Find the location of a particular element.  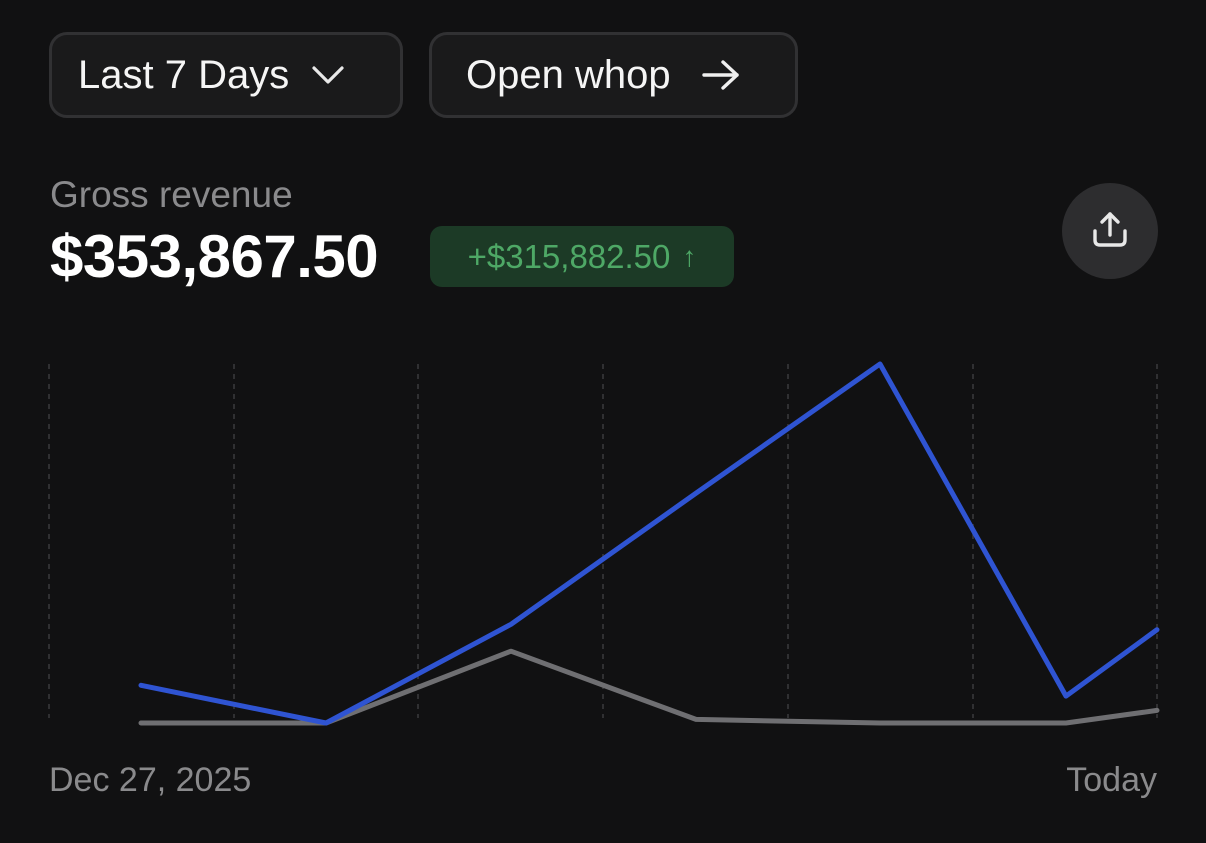

arrow-right-icon is located at coordinates (721, 75).